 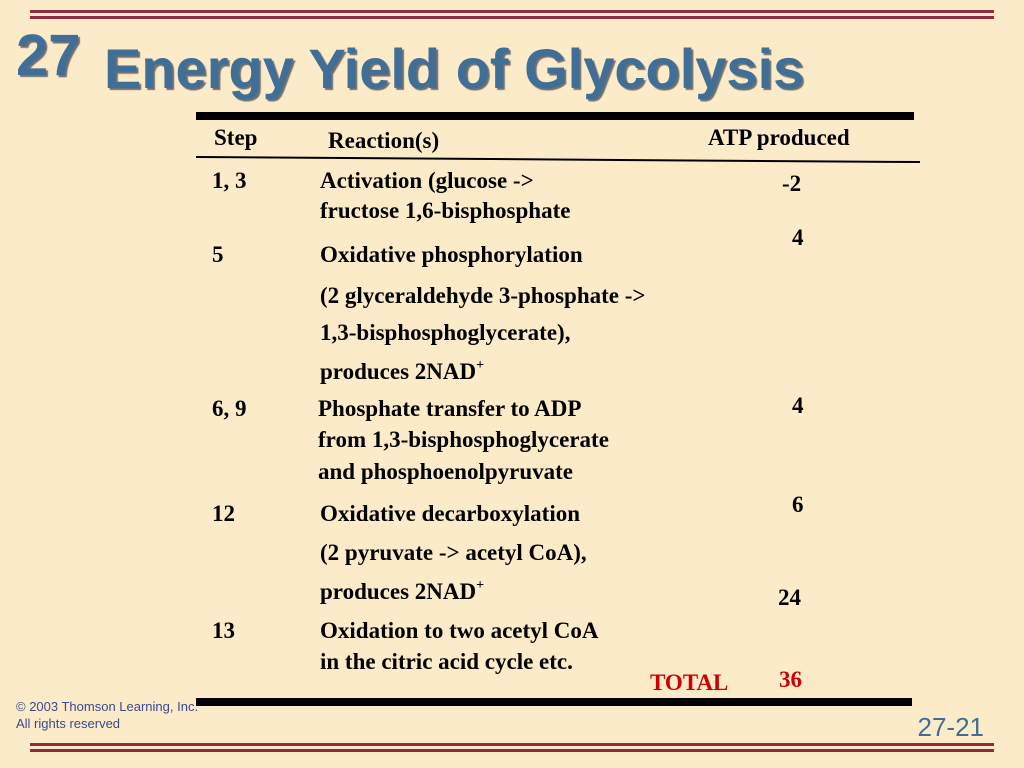 What do you see at coordinates (450, 408) in the screenshot?
I see `row-reaction-line: Phosphate transfer to ADP` at bounding box center [450, 408].